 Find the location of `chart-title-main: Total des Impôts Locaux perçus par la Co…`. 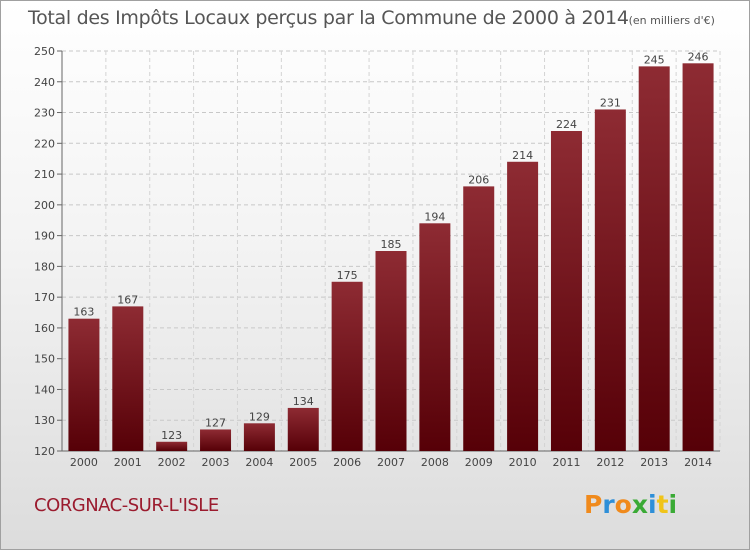

chart-title-main: Total des Impôts Locaux perçus par la Co… is located at coordinates (328, 18).